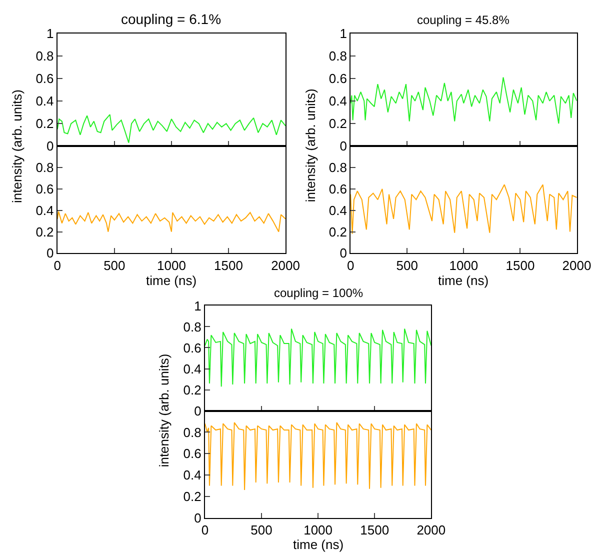 This screenshot has width=616, height=555. What do you see at coordinates (171, 19) in the screenshot?
I see `chart-title: coupling = 6.1%` at bounding box center [171, 19].